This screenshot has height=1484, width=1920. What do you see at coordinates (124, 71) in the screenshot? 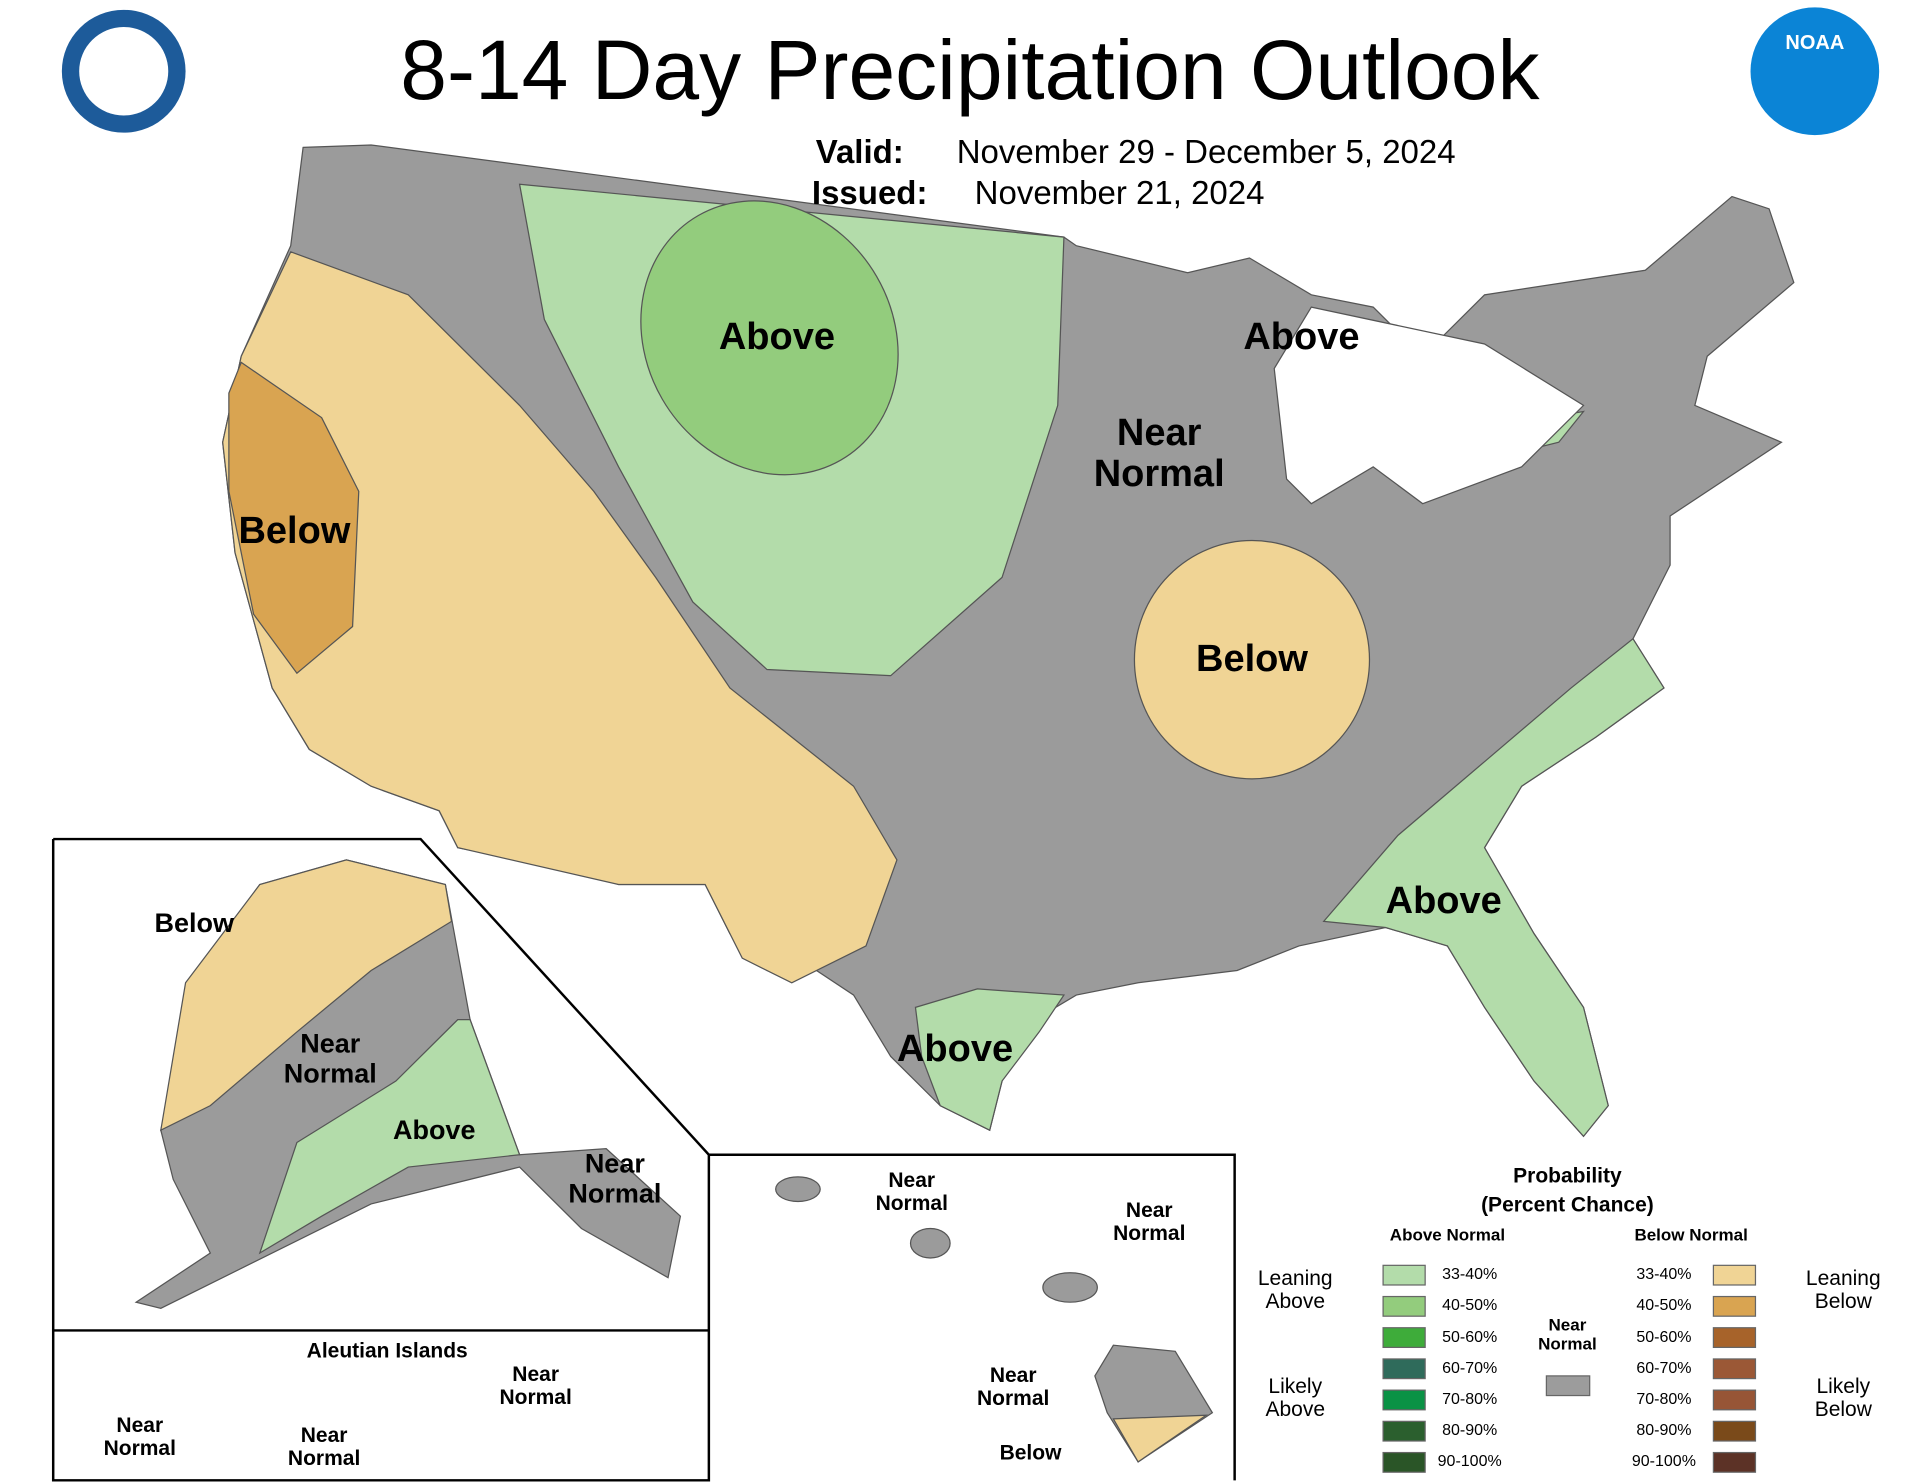
I see `commerce-seal-inner` at bounding box center [124, 71].